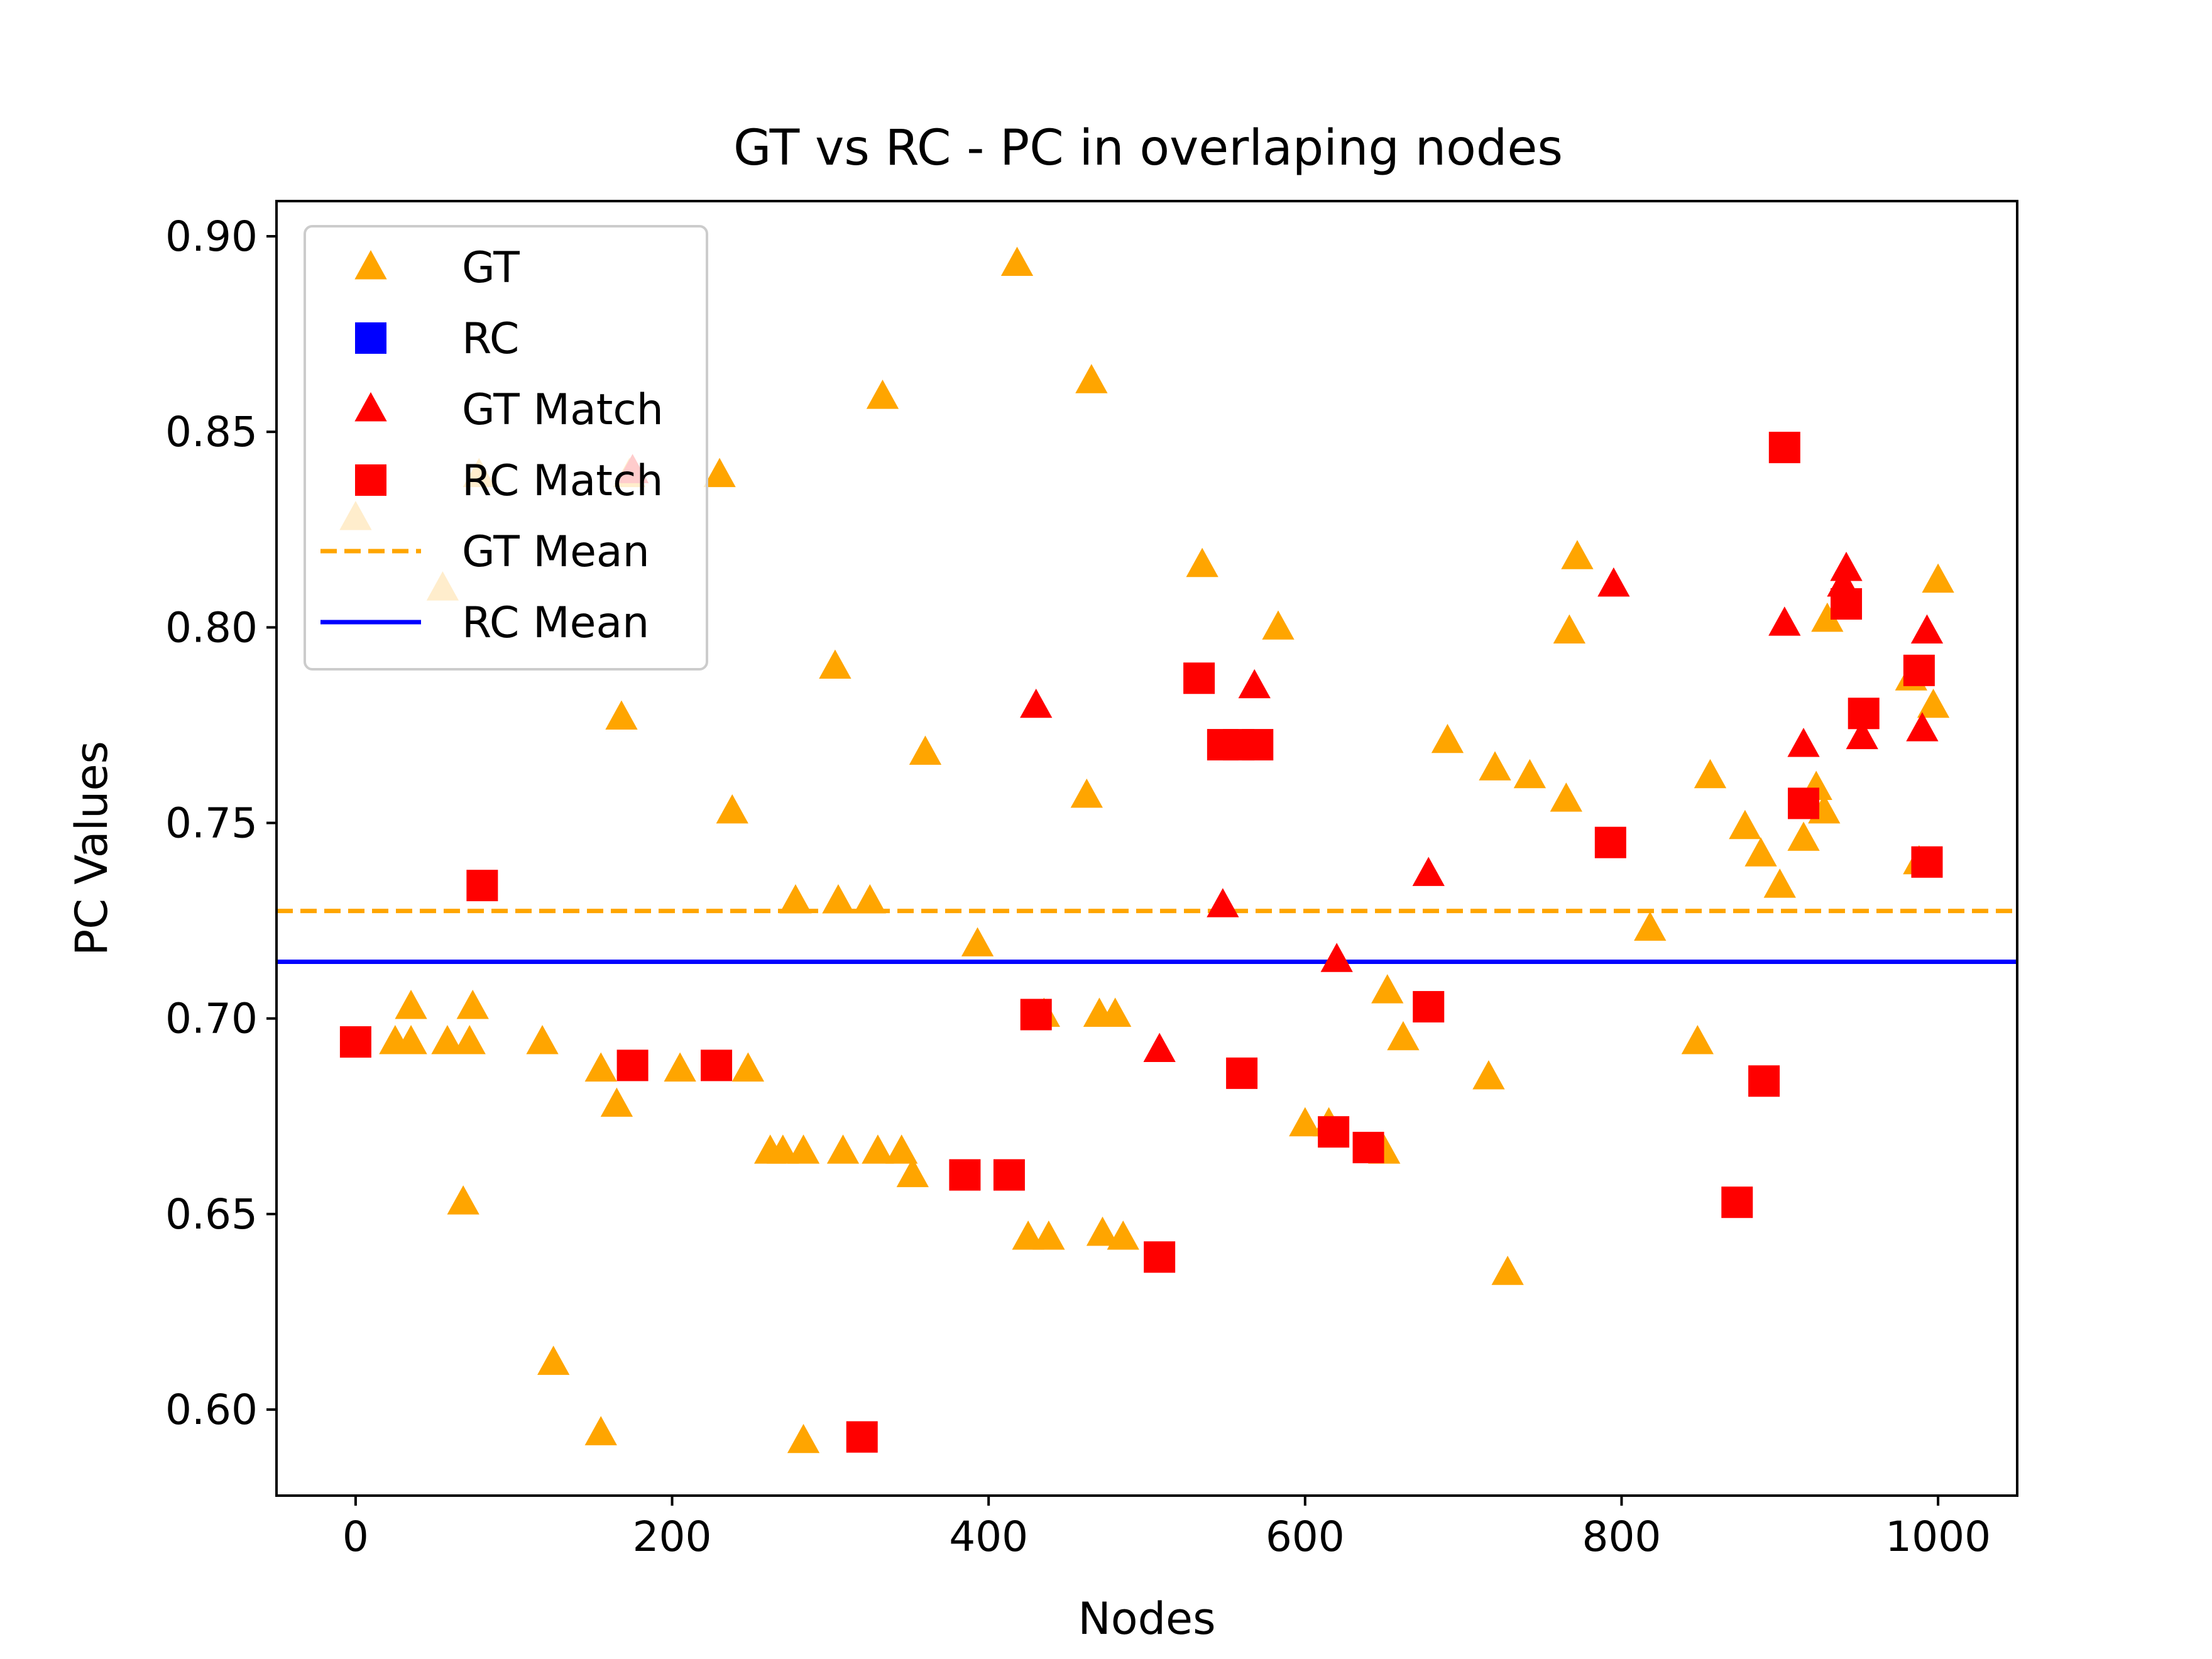 The image size is (2212, 1659). What do you see at coordinates (1146, 1619) in the screenshot?
I see `x-axis-label: Nodes` at bounding box center [1146, 1619].